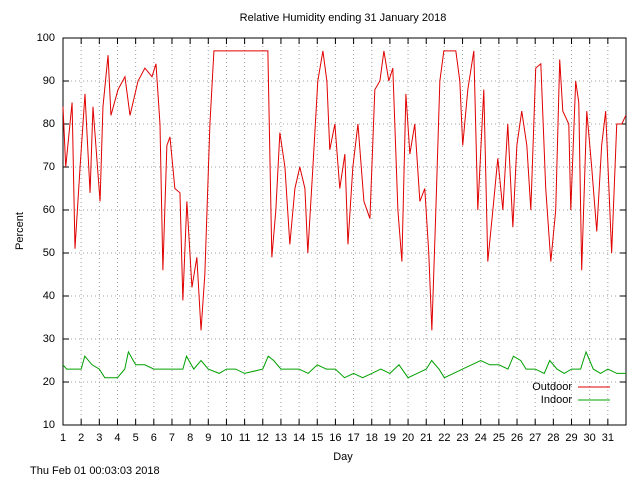  Describe the element at coordinates (244, 438) in the screenshot. I see `x-tick-label: 11` at that location.